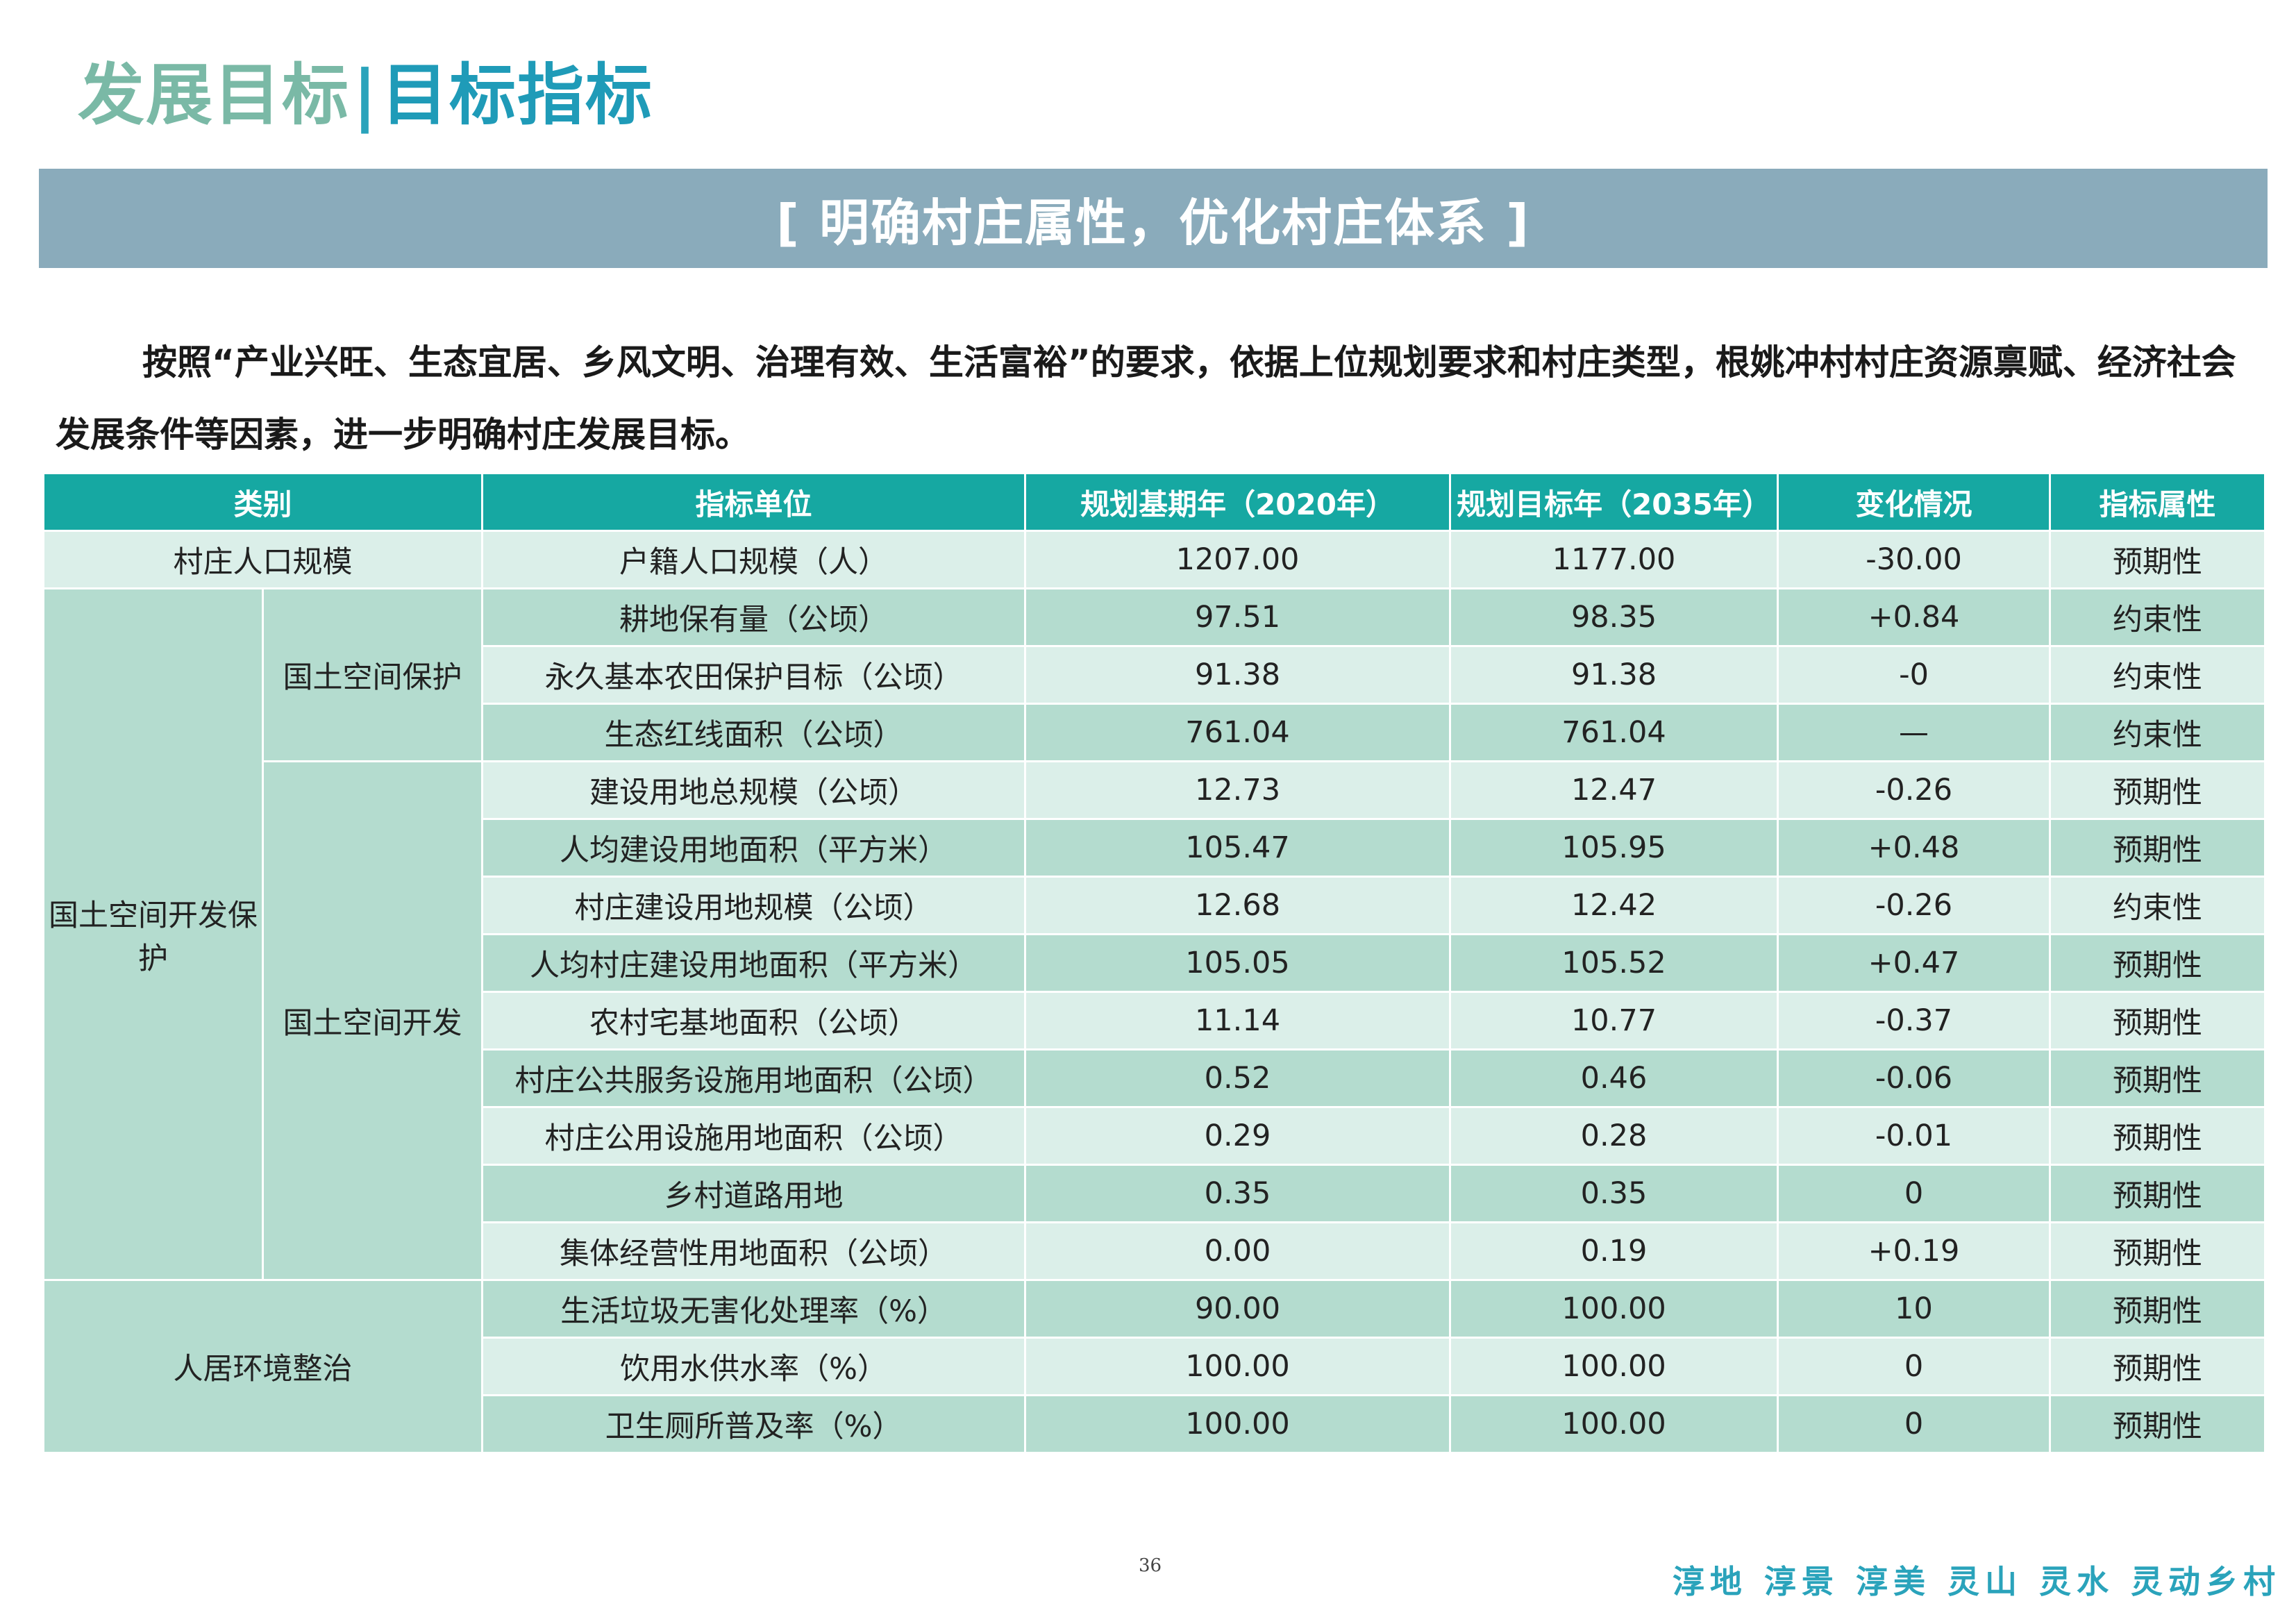 The width and height of the screenshot is (2296, 1624). Describe the element at coordinates (754, 848) in the screenshot. I see `indicator-cell: 人均建设用地面积（平方米）` at that location.